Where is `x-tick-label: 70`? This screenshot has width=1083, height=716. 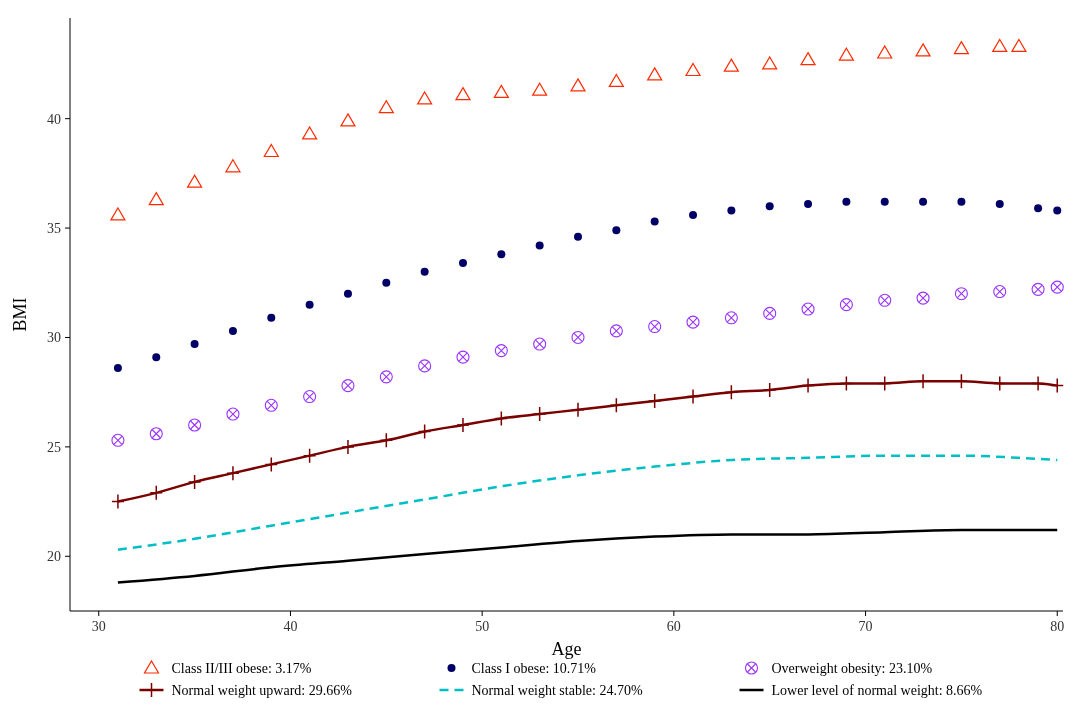
x-tick-label: 70 is located at coordinates (865, 626).